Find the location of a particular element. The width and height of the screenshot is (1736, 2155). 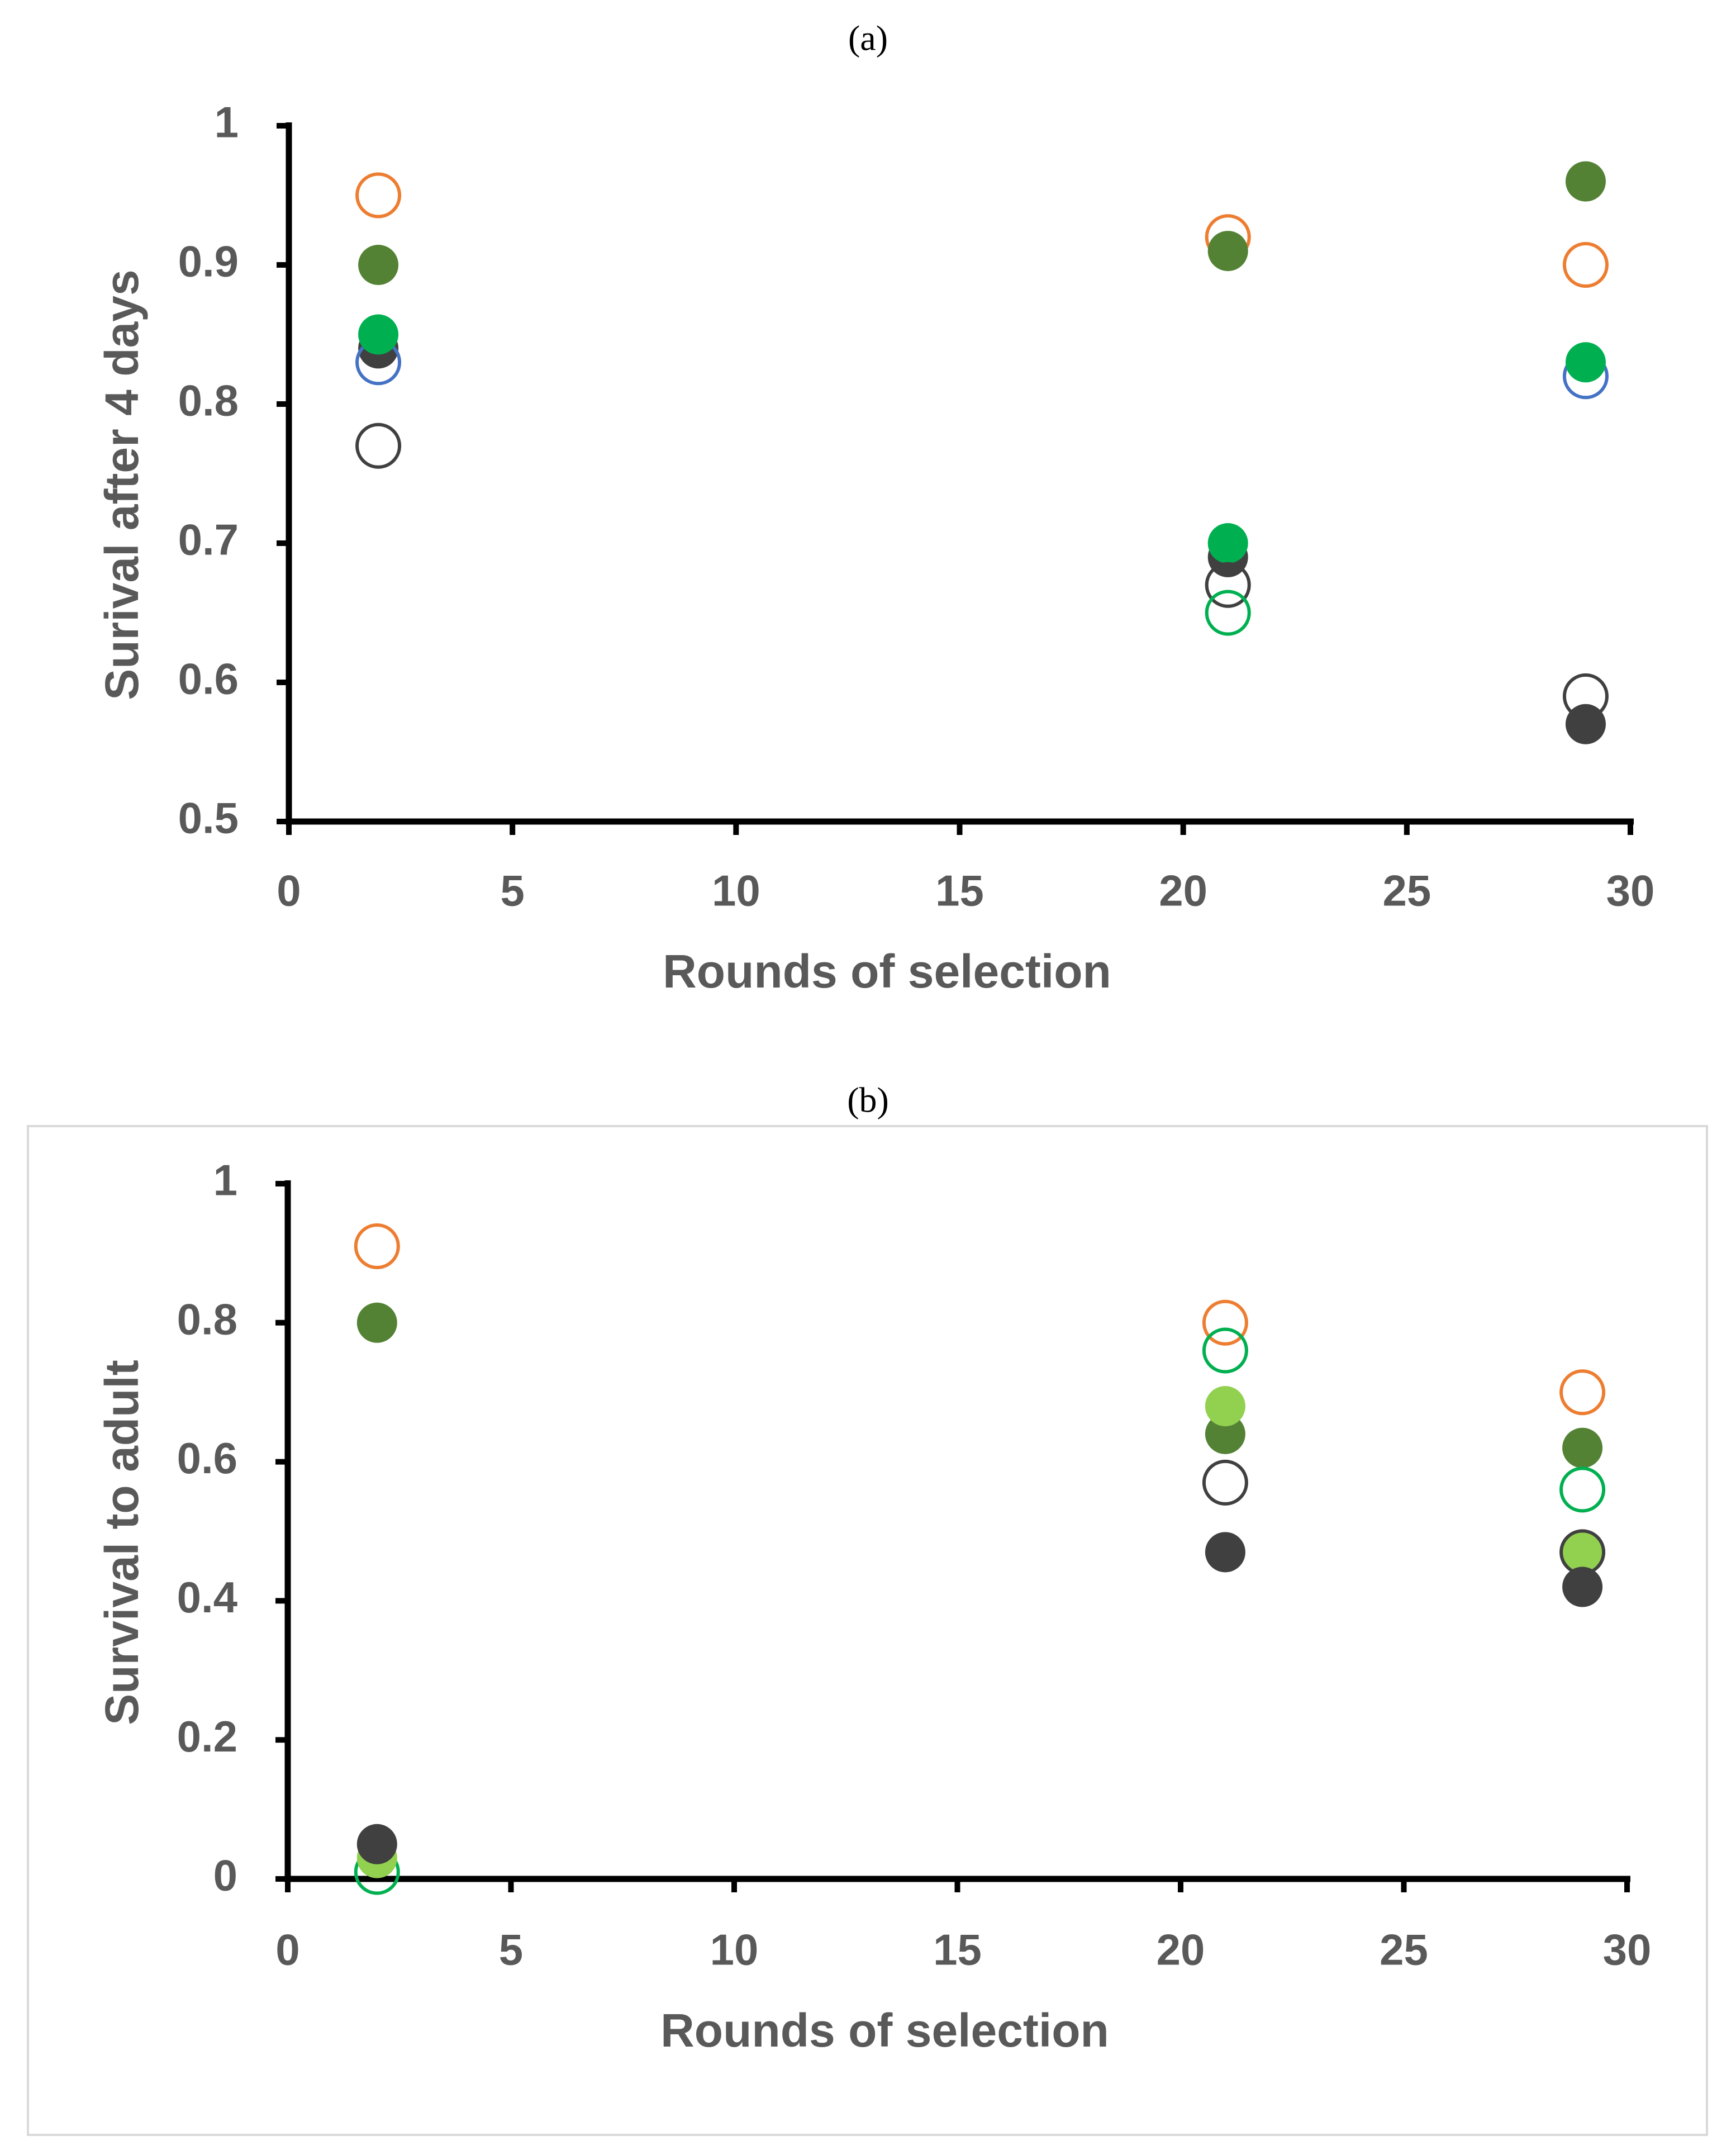

y-axis-title: Surival after 4 days is located at coordinates (122, 484).